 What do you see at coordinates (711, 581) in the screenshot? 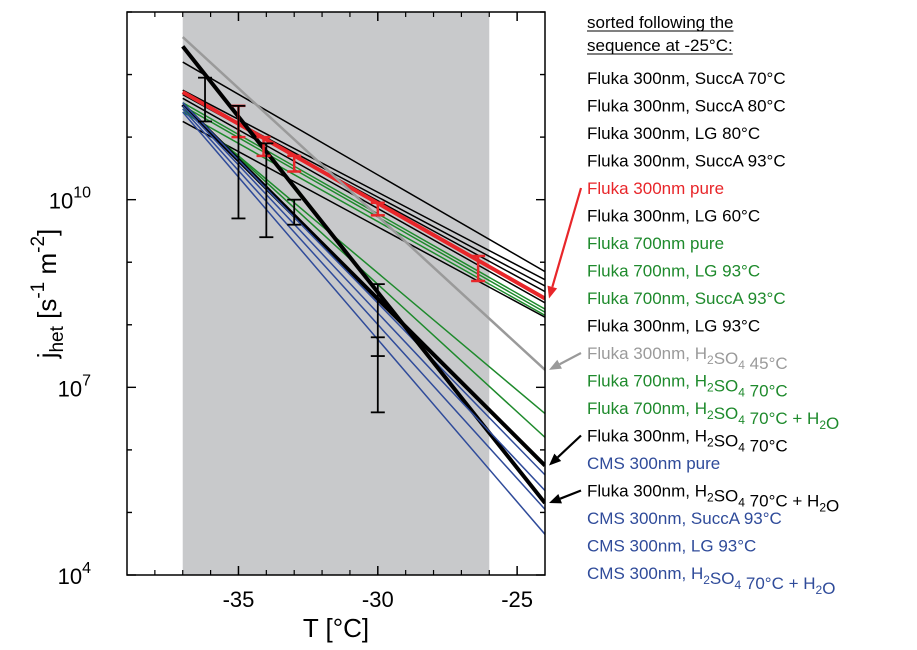
I see `legend-entry-cms-300nm-h2so4-70-c-h2o: CMS 300nm, H2SO4 70°C + H2O` at bounding box center [711, 581].